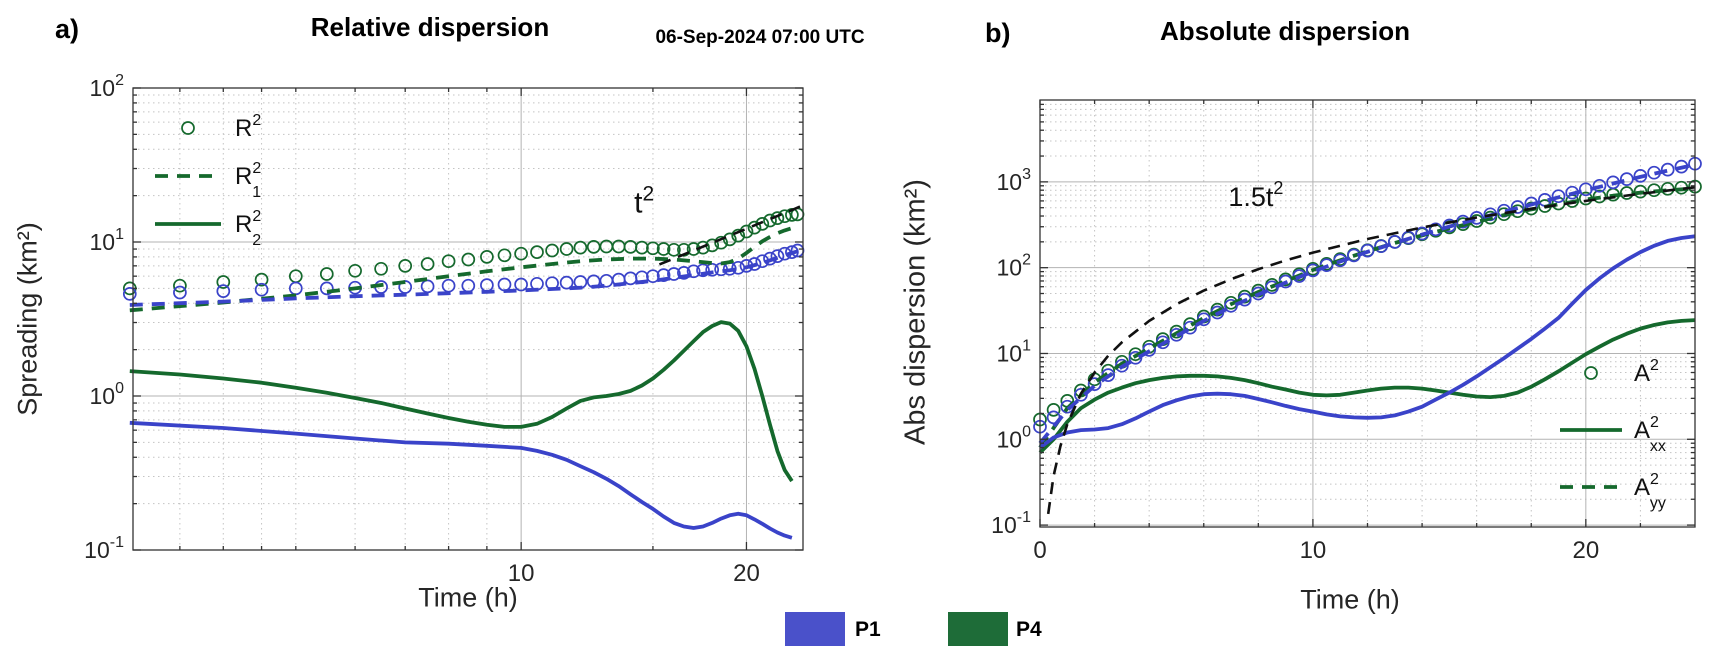  I want to click on svg-text: A2, so click(1646, 372).